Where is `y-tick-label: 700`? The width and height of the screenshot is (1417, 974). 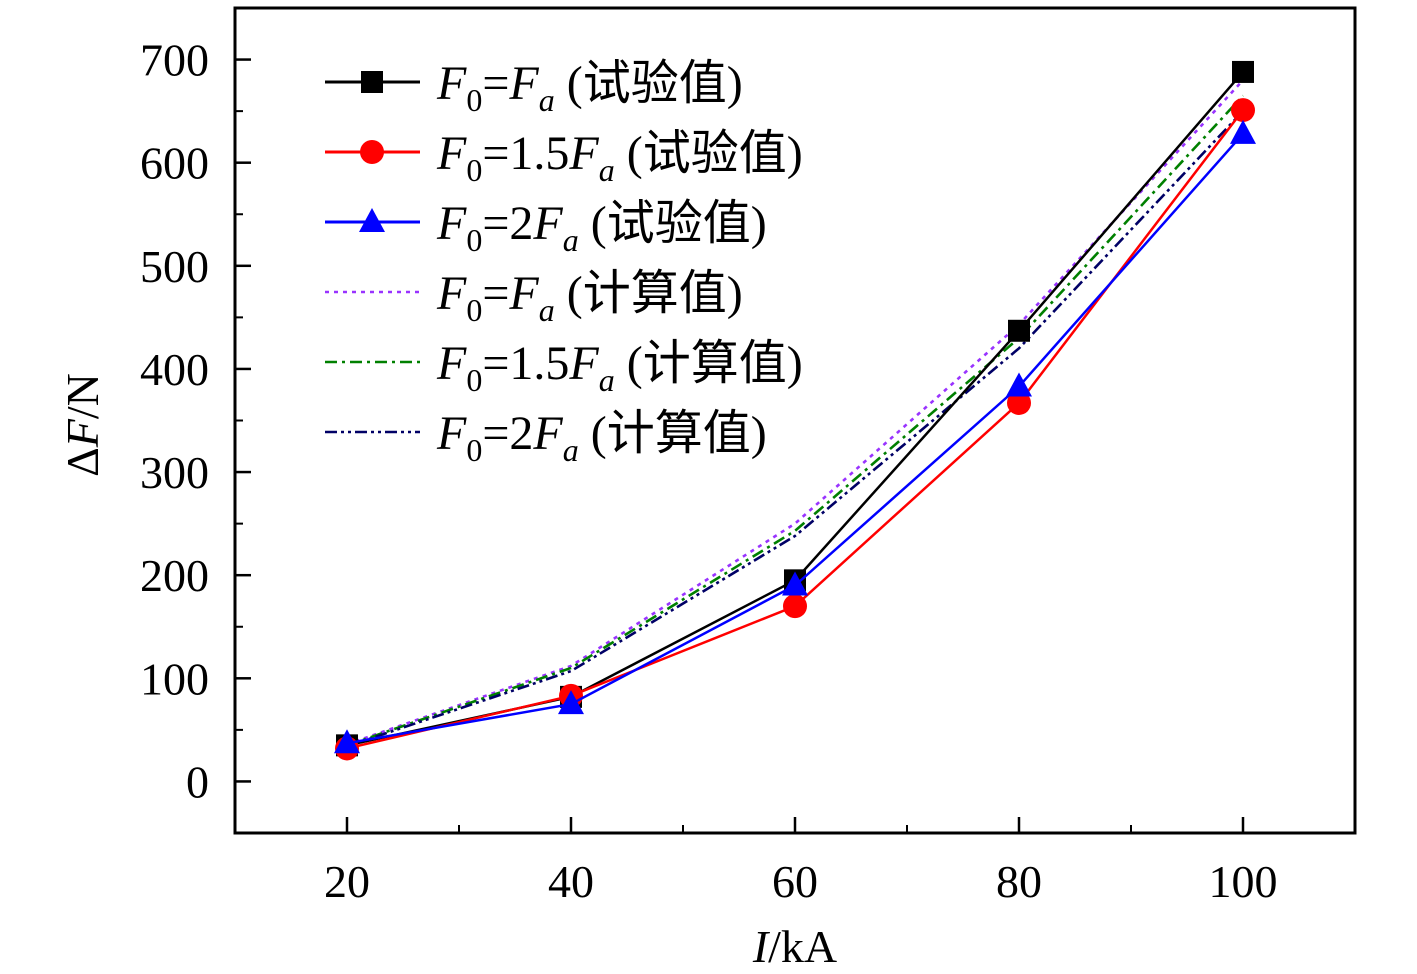 y-tick-label: 700 is located at coordinates (174, 60).